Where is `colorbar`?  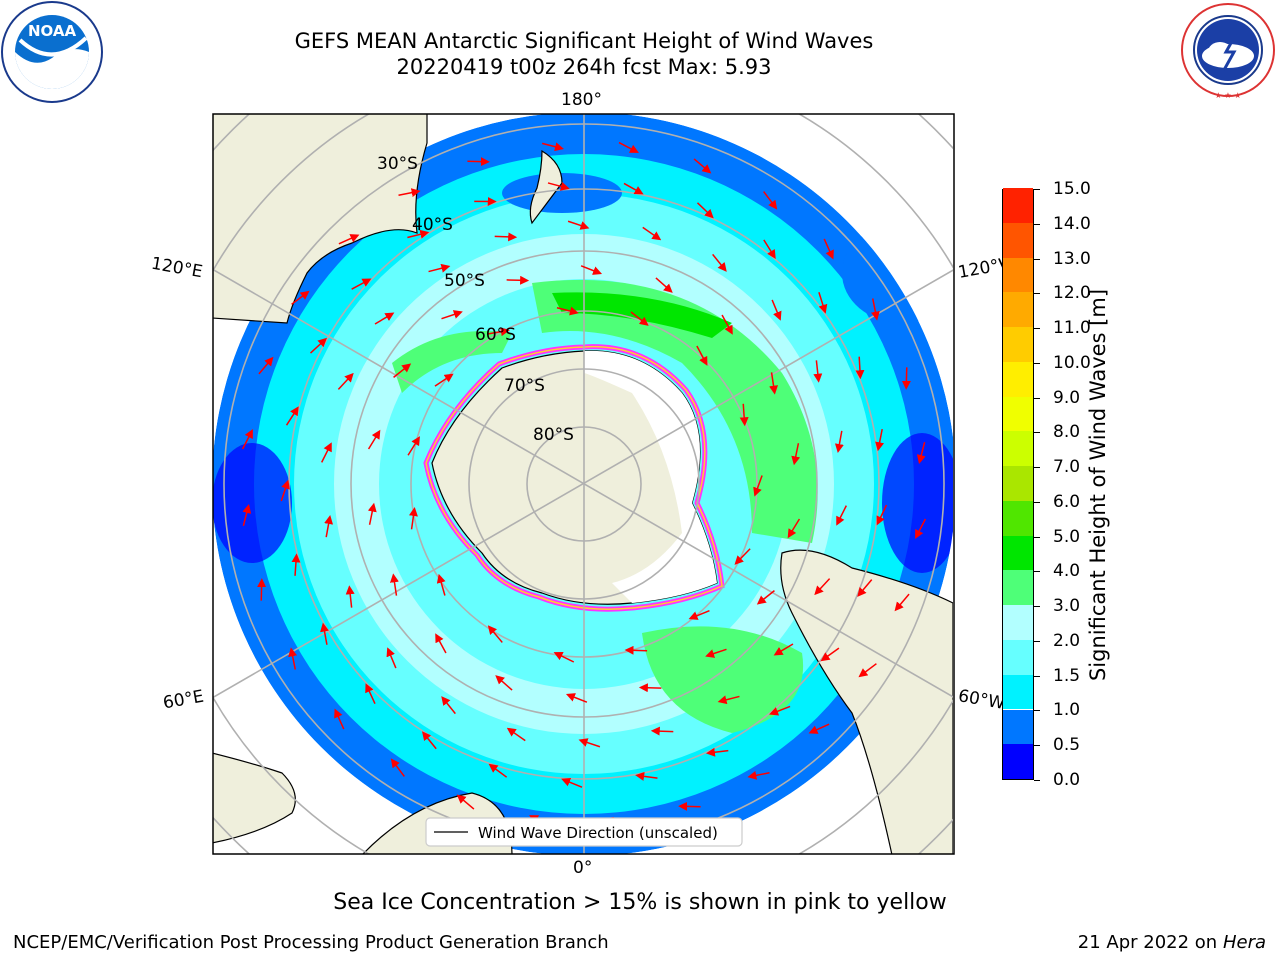 colorbar is located at coordinates (1018, 484).